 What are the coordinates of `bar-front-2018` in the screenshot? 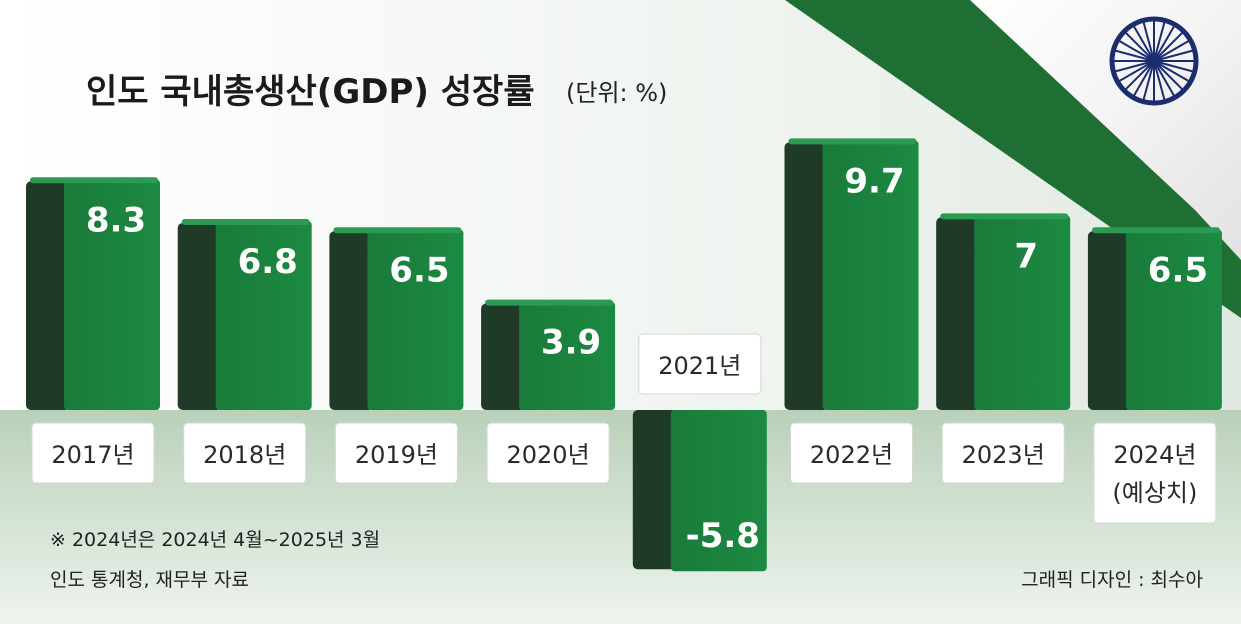 It's located at (263, 315).